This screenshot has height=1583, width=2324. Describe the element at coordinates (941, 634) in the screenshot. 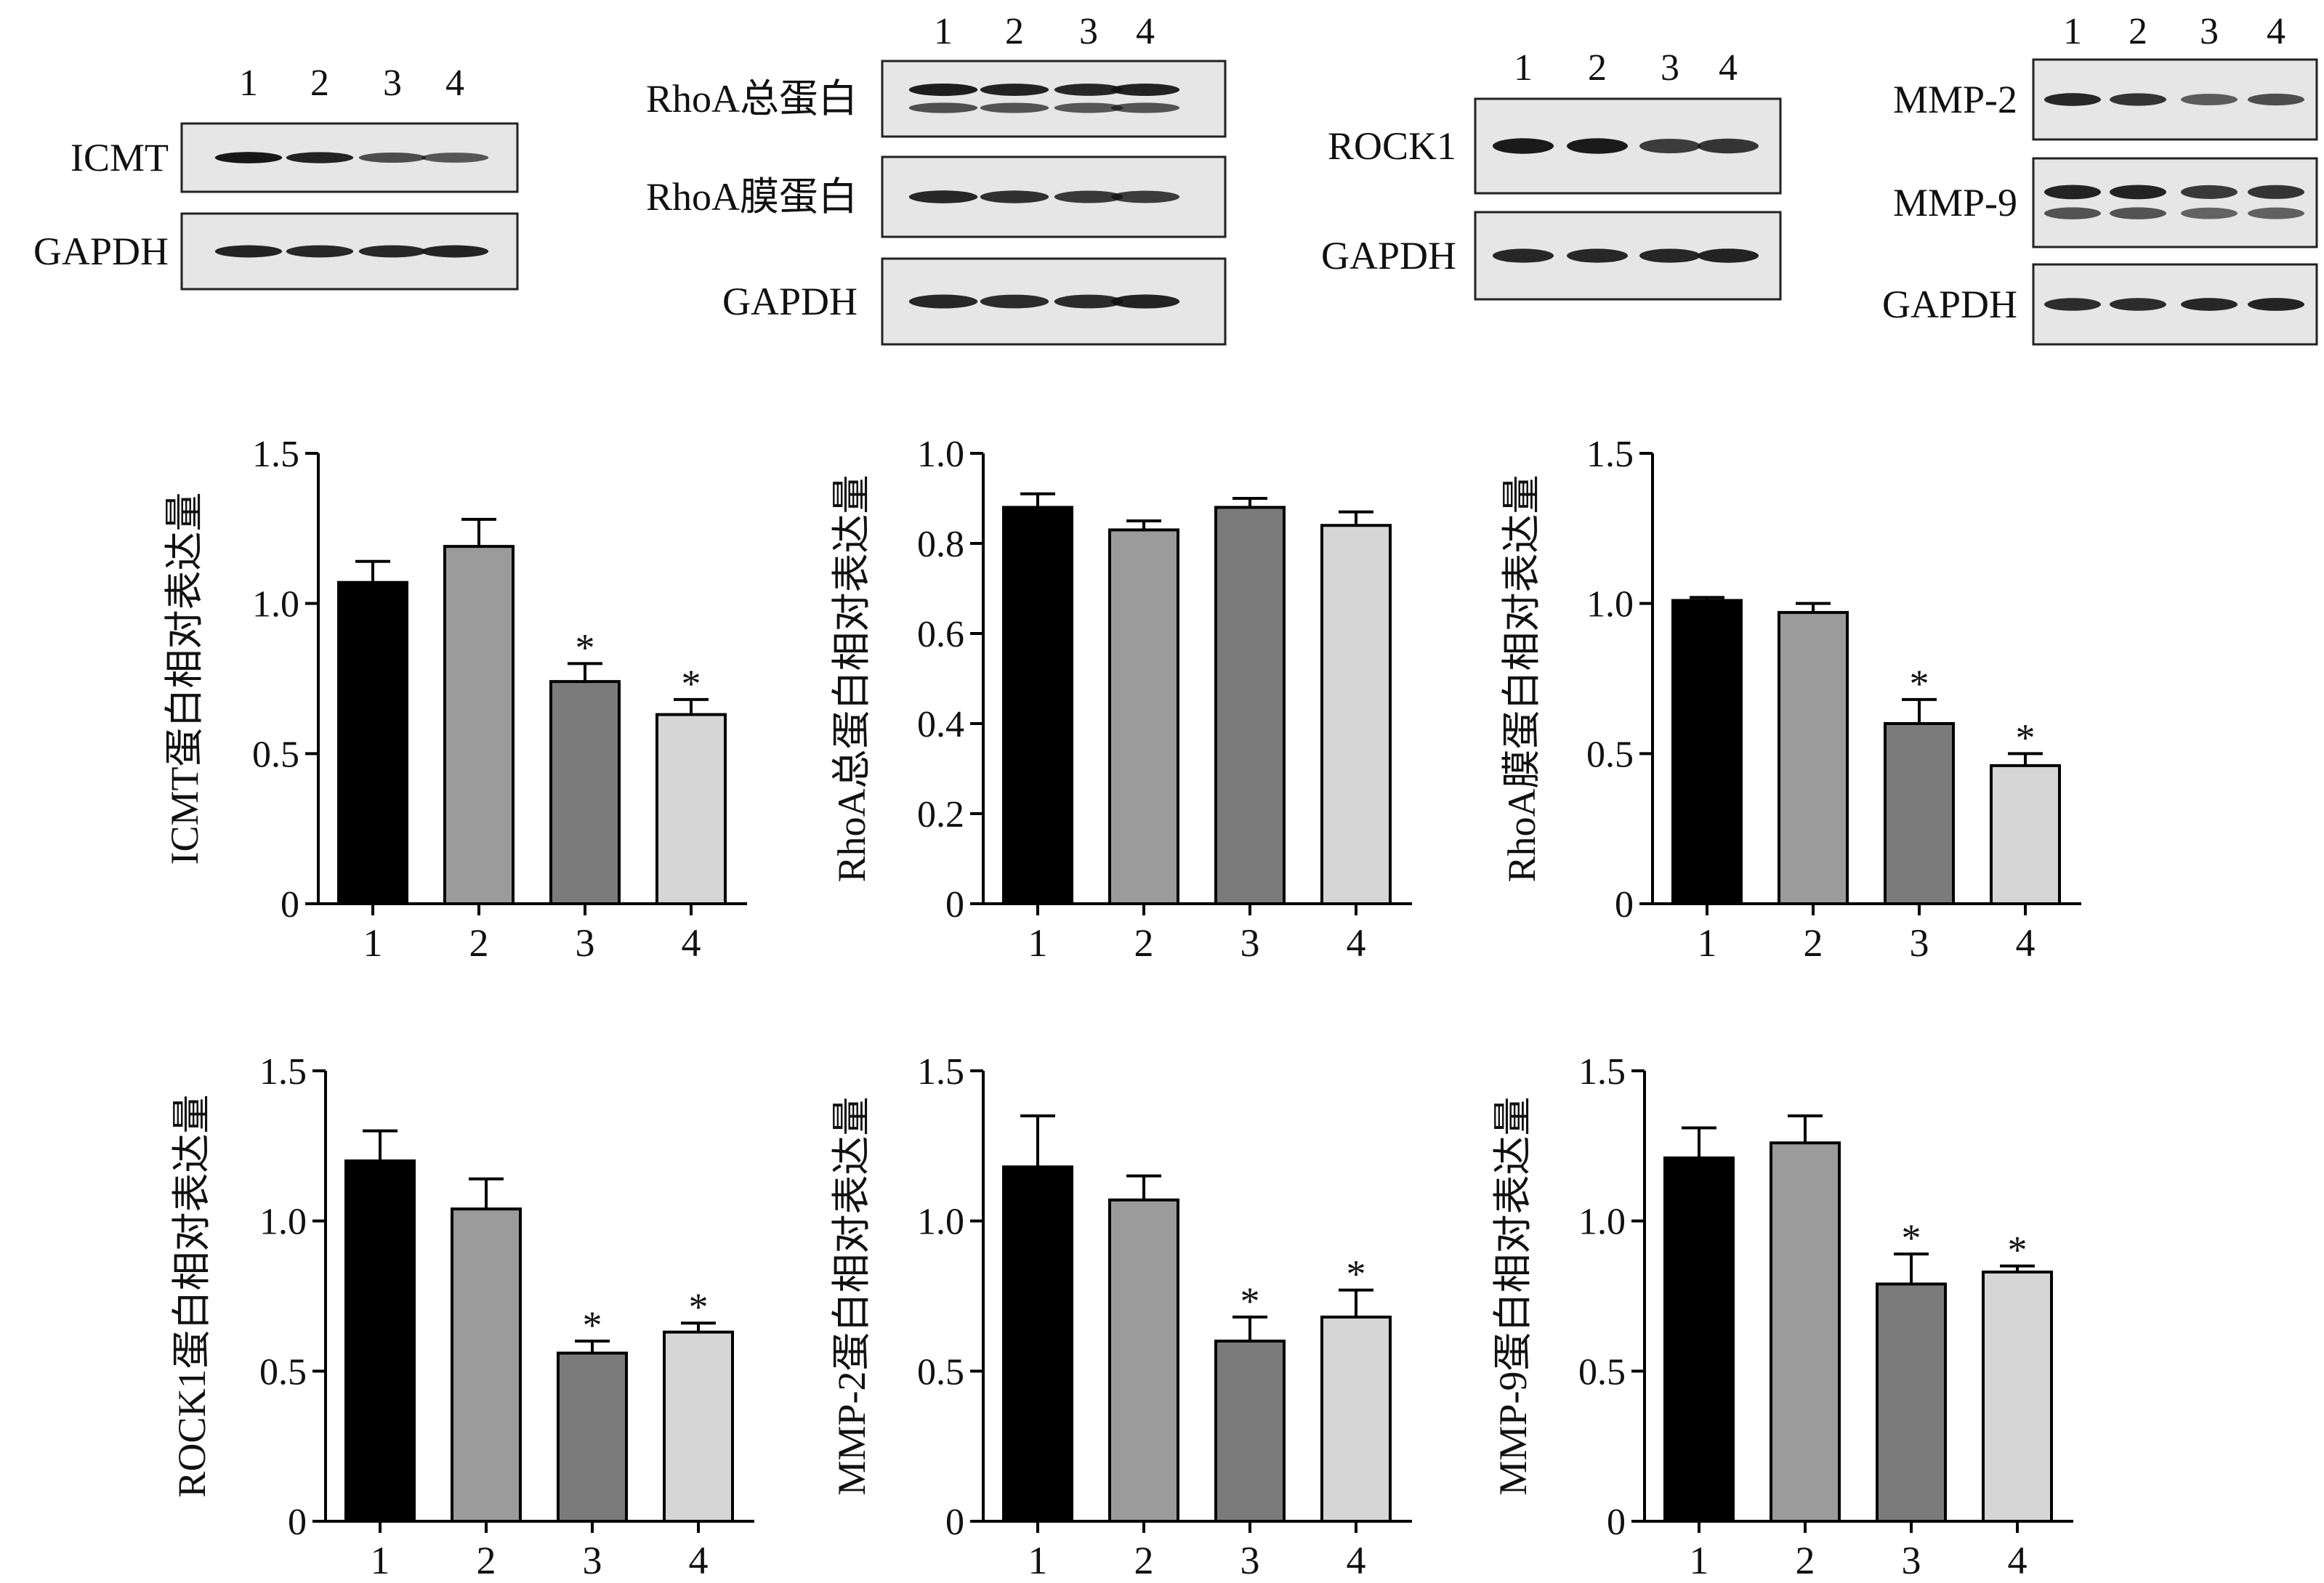

I see `y-tick-label: 0.6` at that location.